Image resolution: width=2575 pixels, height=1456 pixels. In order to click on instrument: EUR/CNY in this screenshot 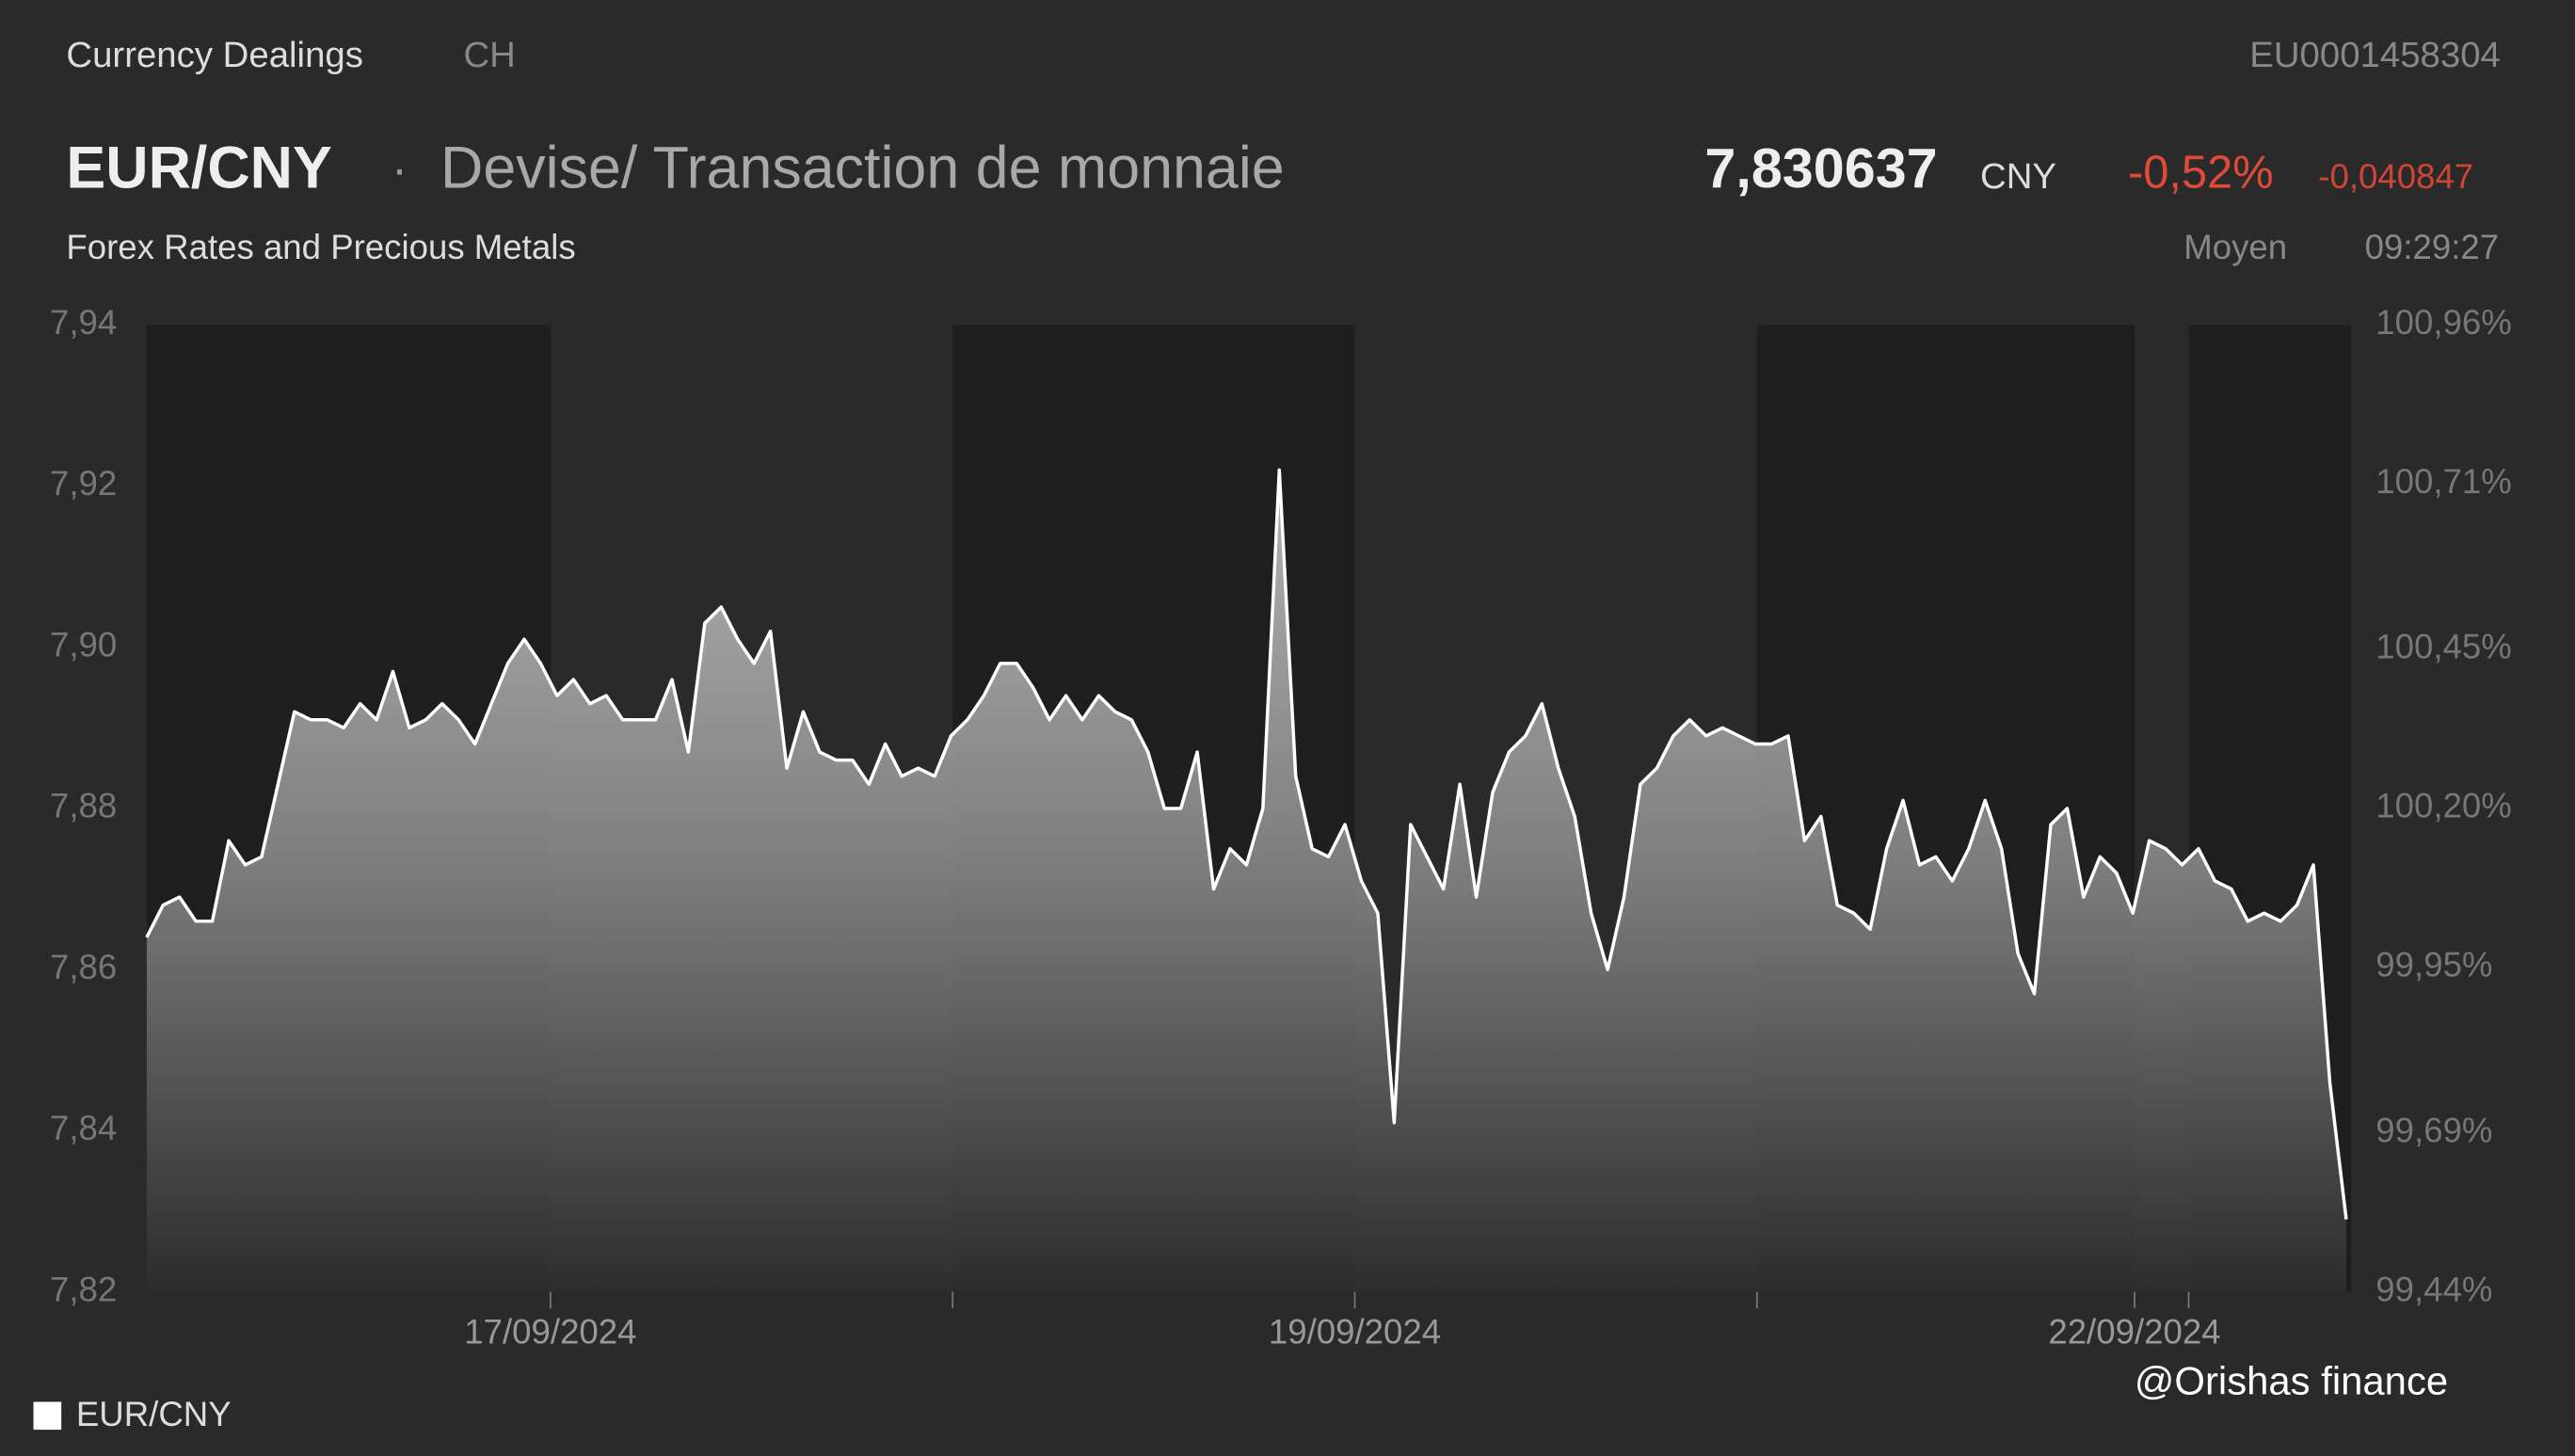, I will do `click(198, 168)`.